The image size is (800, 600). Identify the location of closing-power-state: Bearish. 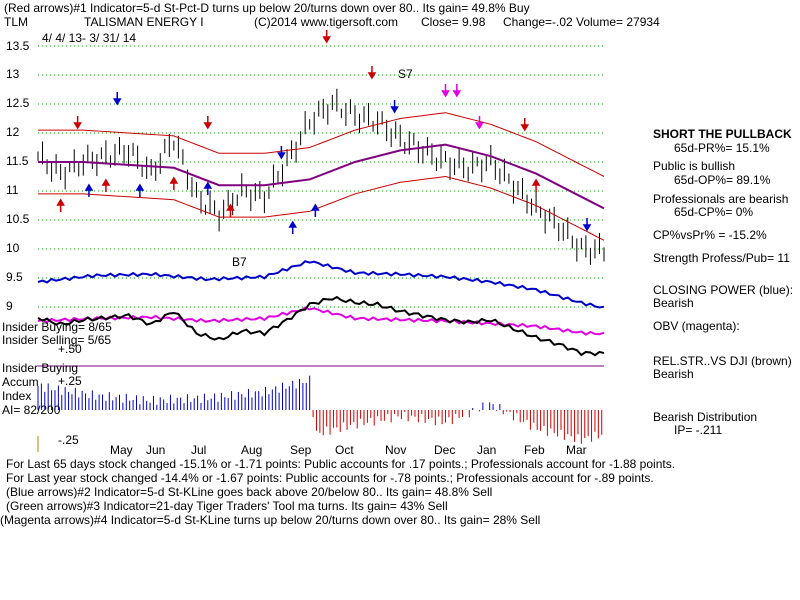
(673, 303).